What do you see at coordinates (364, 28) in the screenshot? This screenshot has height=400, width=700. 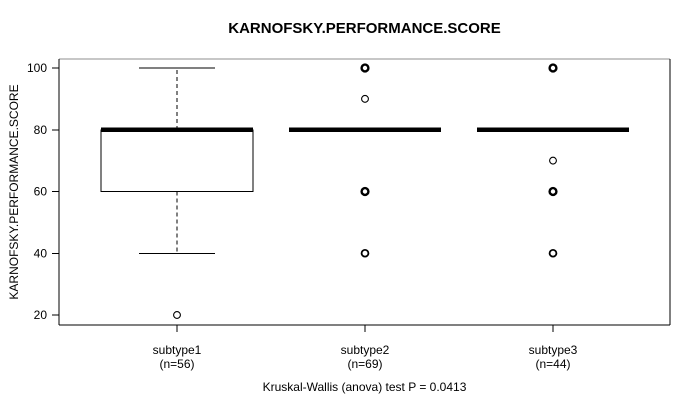 I see `chart-title: KARNOFSKY.PERFORMANCE.SCORE` at bounding box center [364, 28].